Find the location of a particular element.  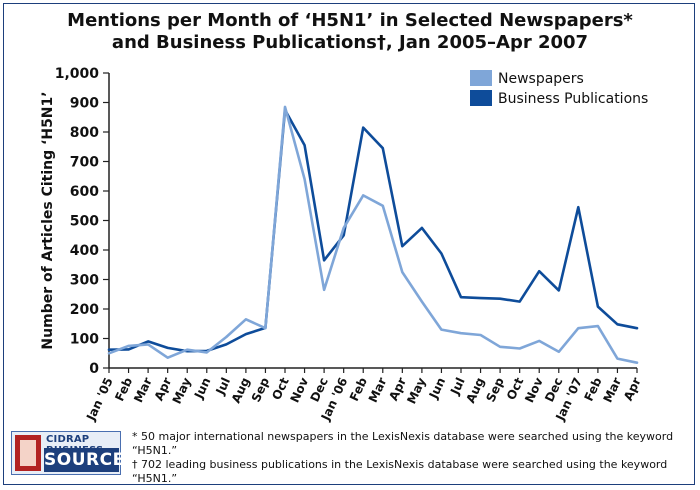

legend-swatch-business-publications is located at coordinates (481, 98).